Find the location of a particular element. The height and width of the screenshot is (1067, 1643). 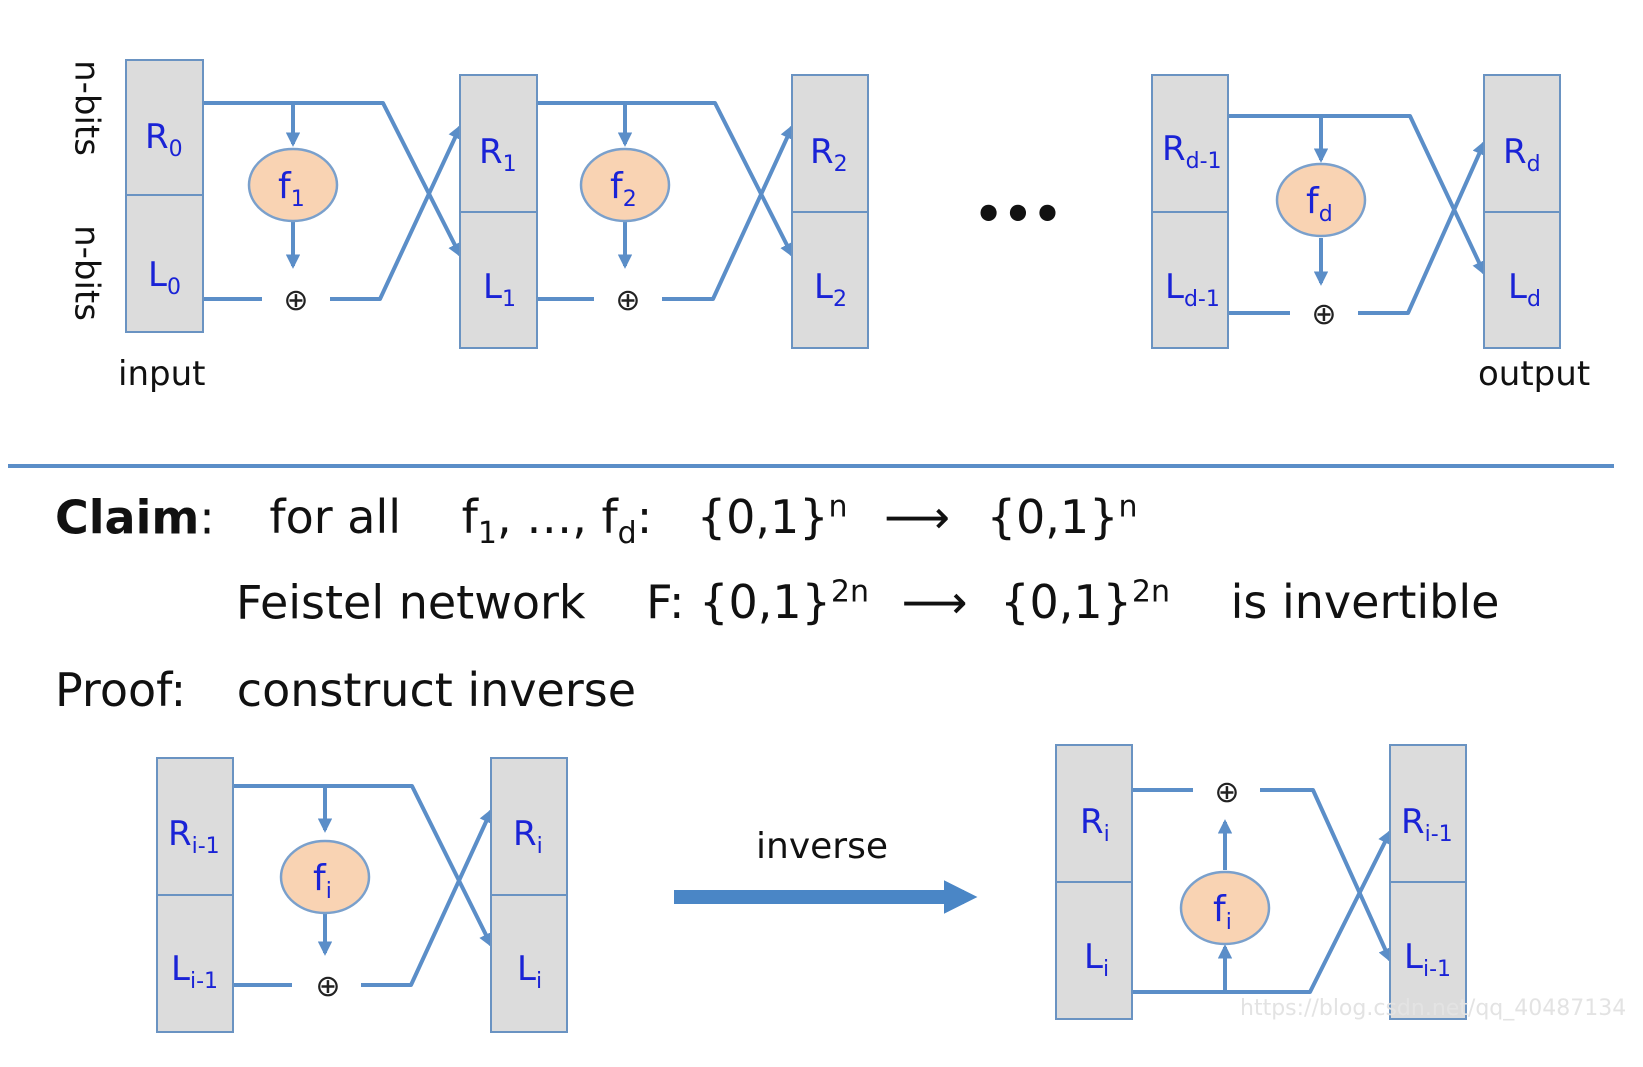

register-Ri: Ri is located at coordinates (529, 826).